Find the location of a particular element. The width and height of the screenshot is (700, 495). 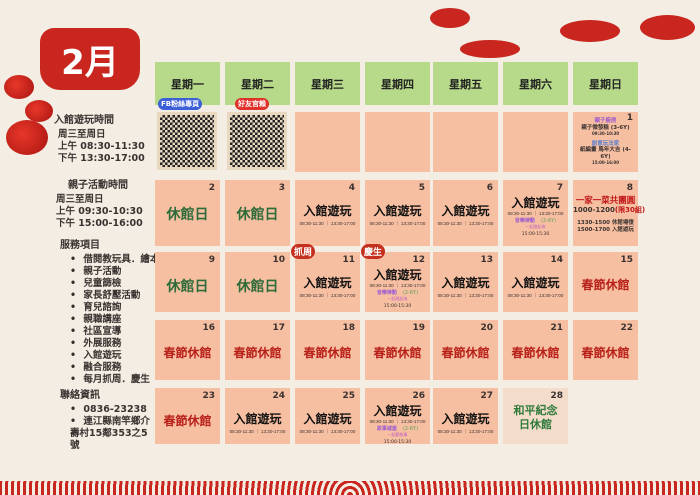

day-cell-23: 23 春節休館 is located at coordinates (187, 416).